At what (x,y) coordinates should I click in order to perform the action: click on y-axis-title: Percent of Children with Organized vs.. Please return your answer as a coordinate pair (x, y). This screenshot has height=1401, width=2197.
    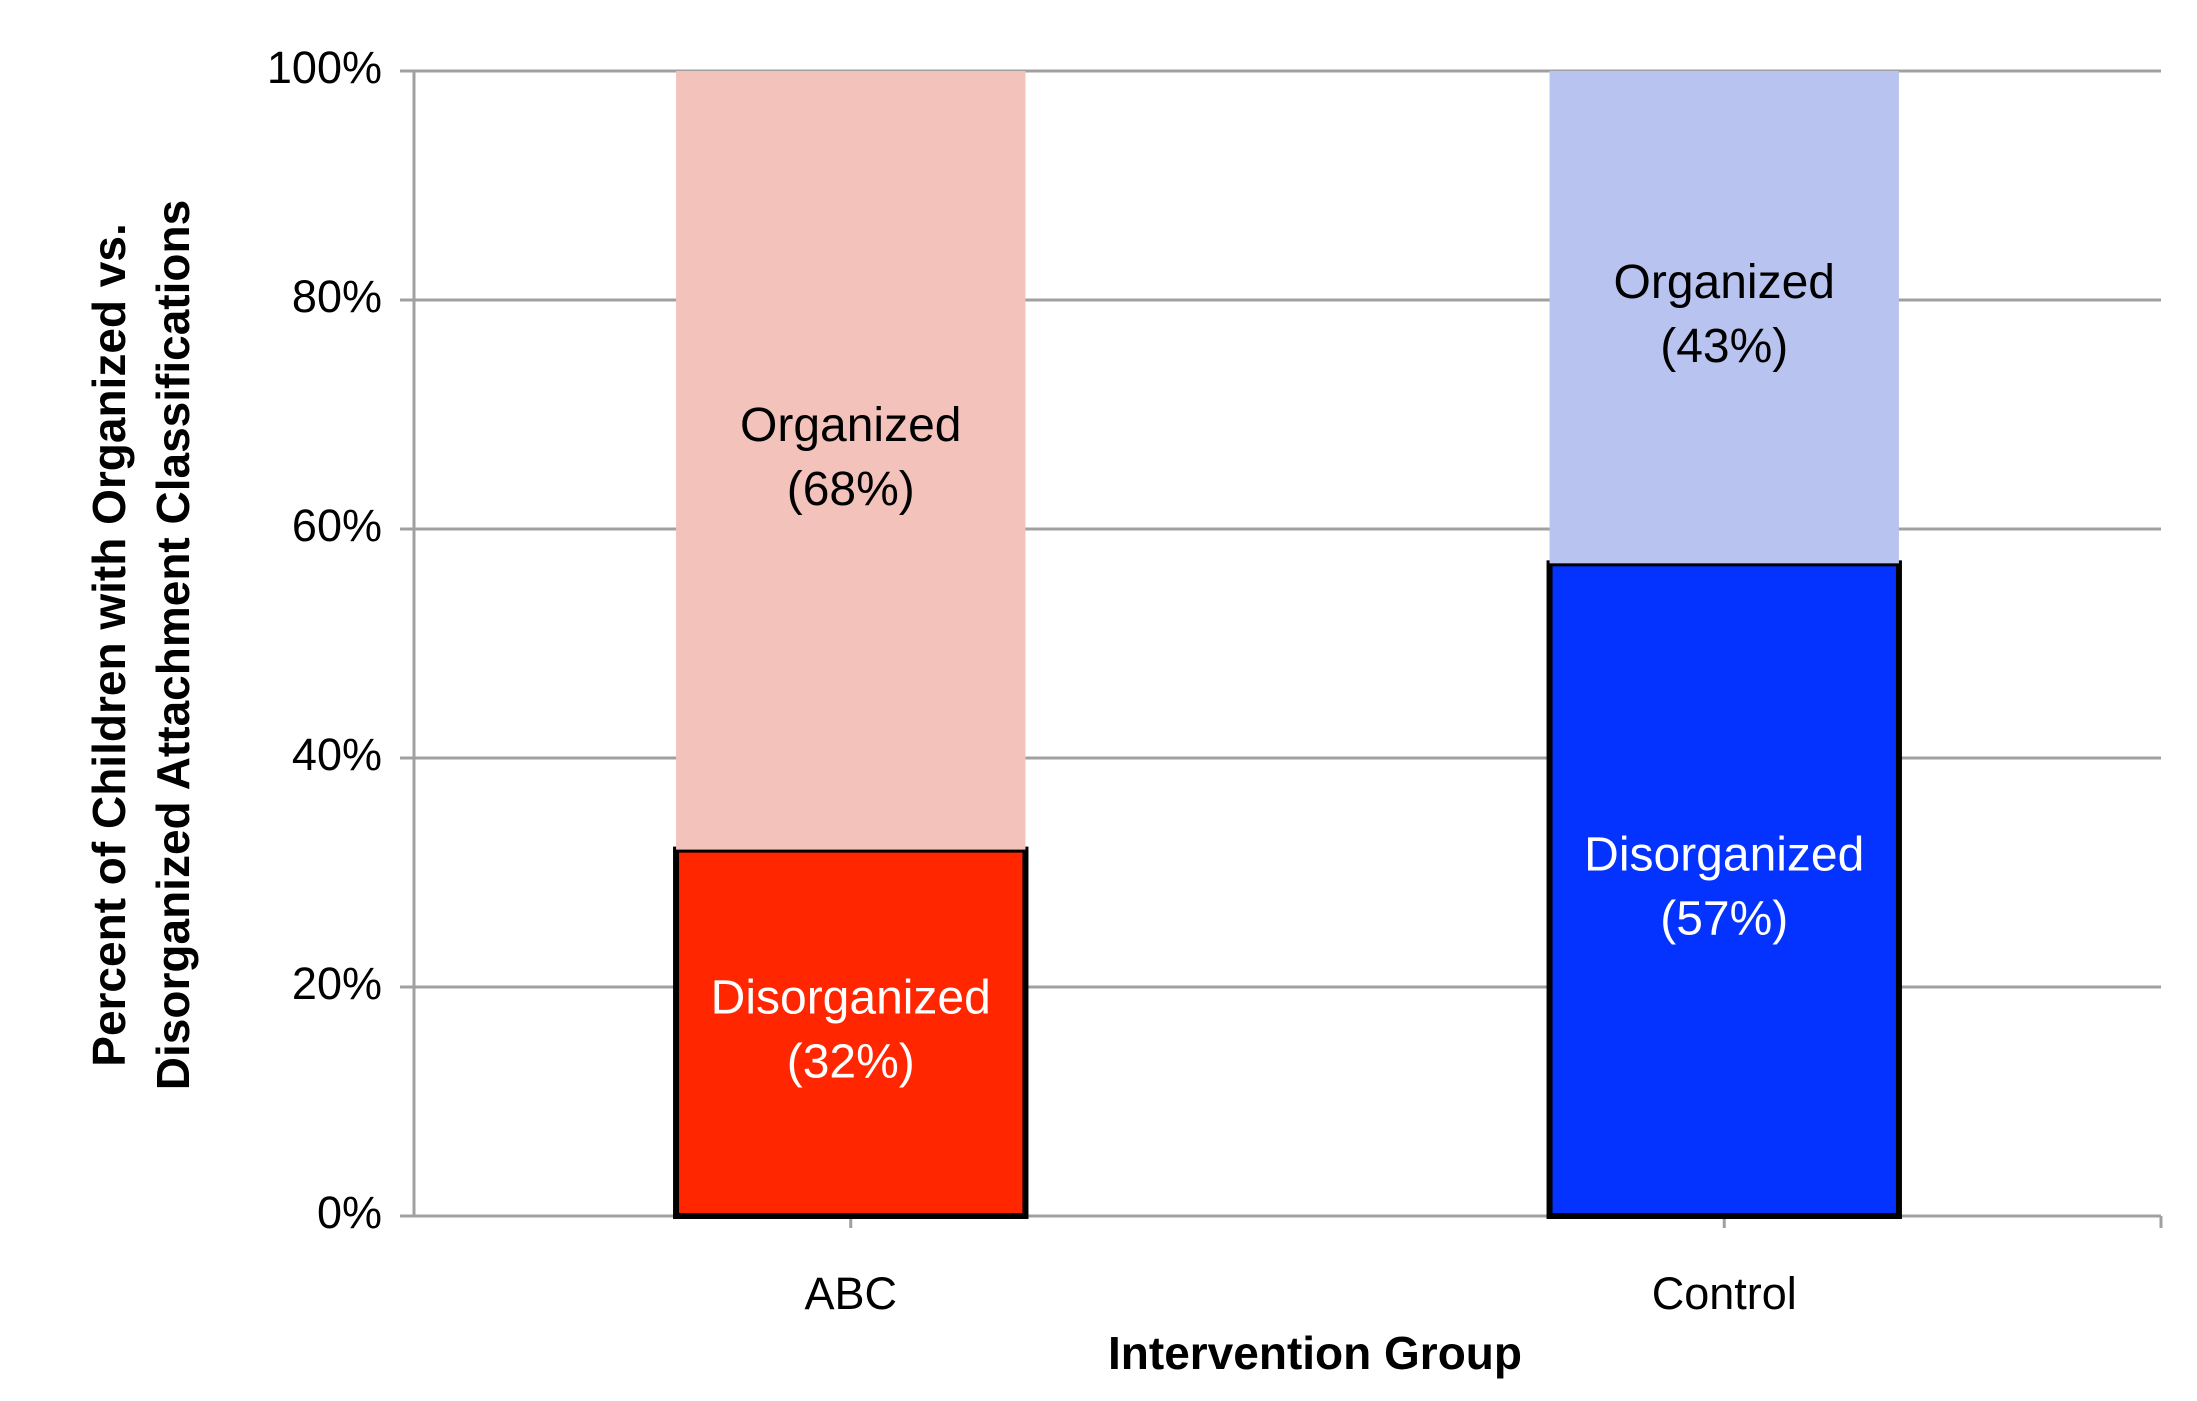
    Looking at the image, I should click on (109, 644).